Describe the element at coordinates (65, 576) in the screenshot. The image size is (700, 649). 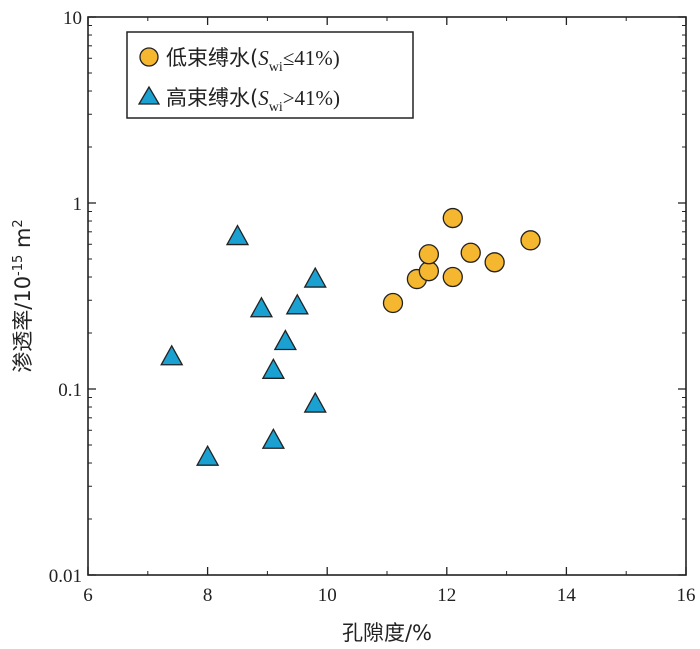
I see `y-tick-label: 0.01` at that location.